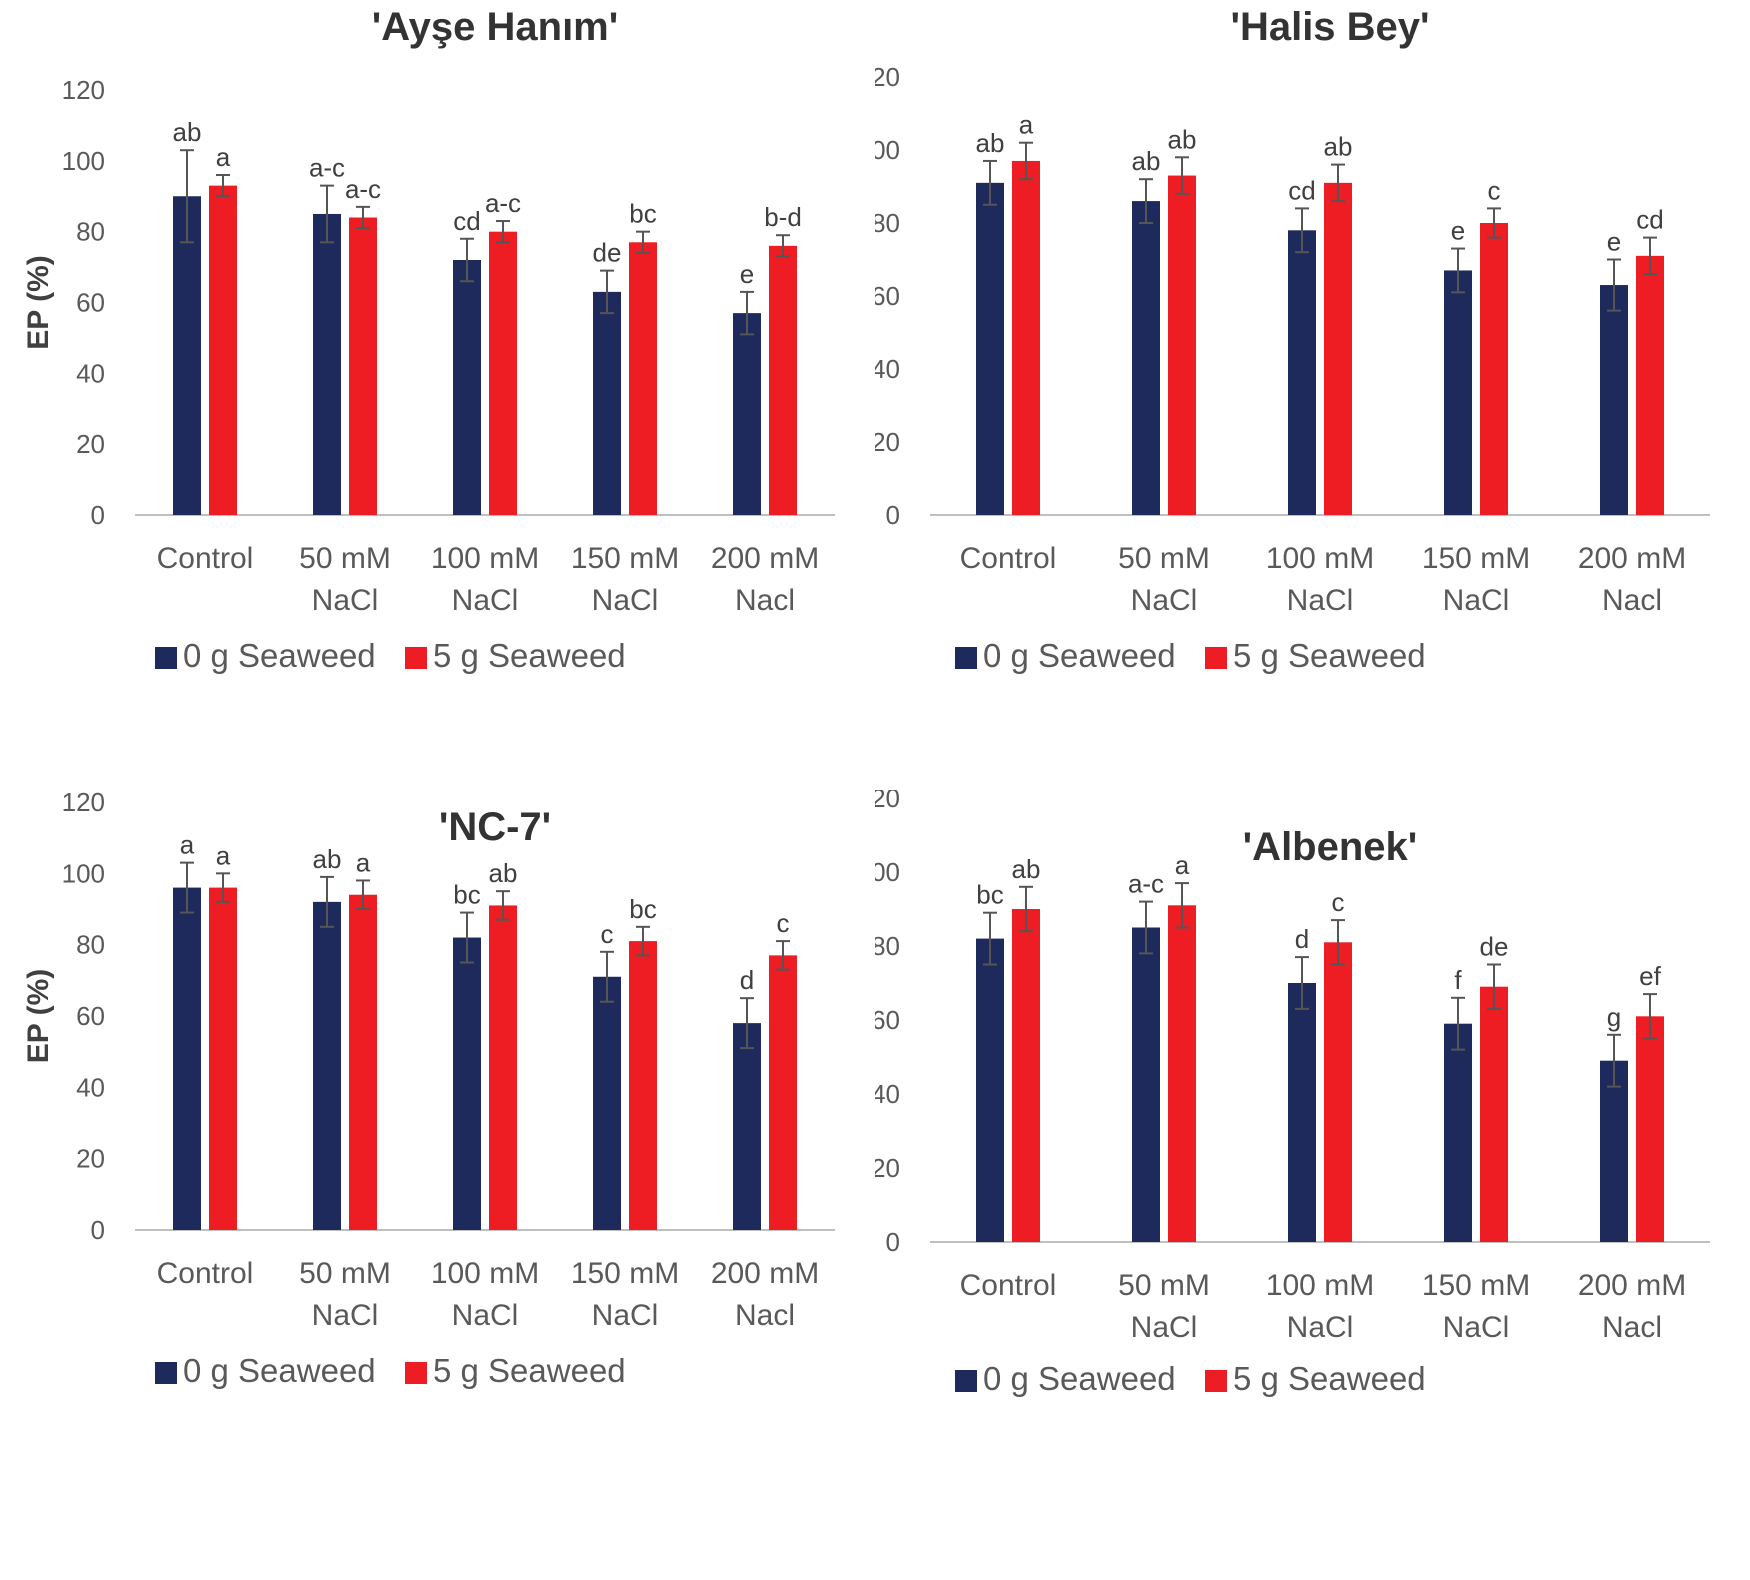 The height and width of the screenshot is (1580, 1750). I want to click on significance-label: g, so click(1614, 1017).